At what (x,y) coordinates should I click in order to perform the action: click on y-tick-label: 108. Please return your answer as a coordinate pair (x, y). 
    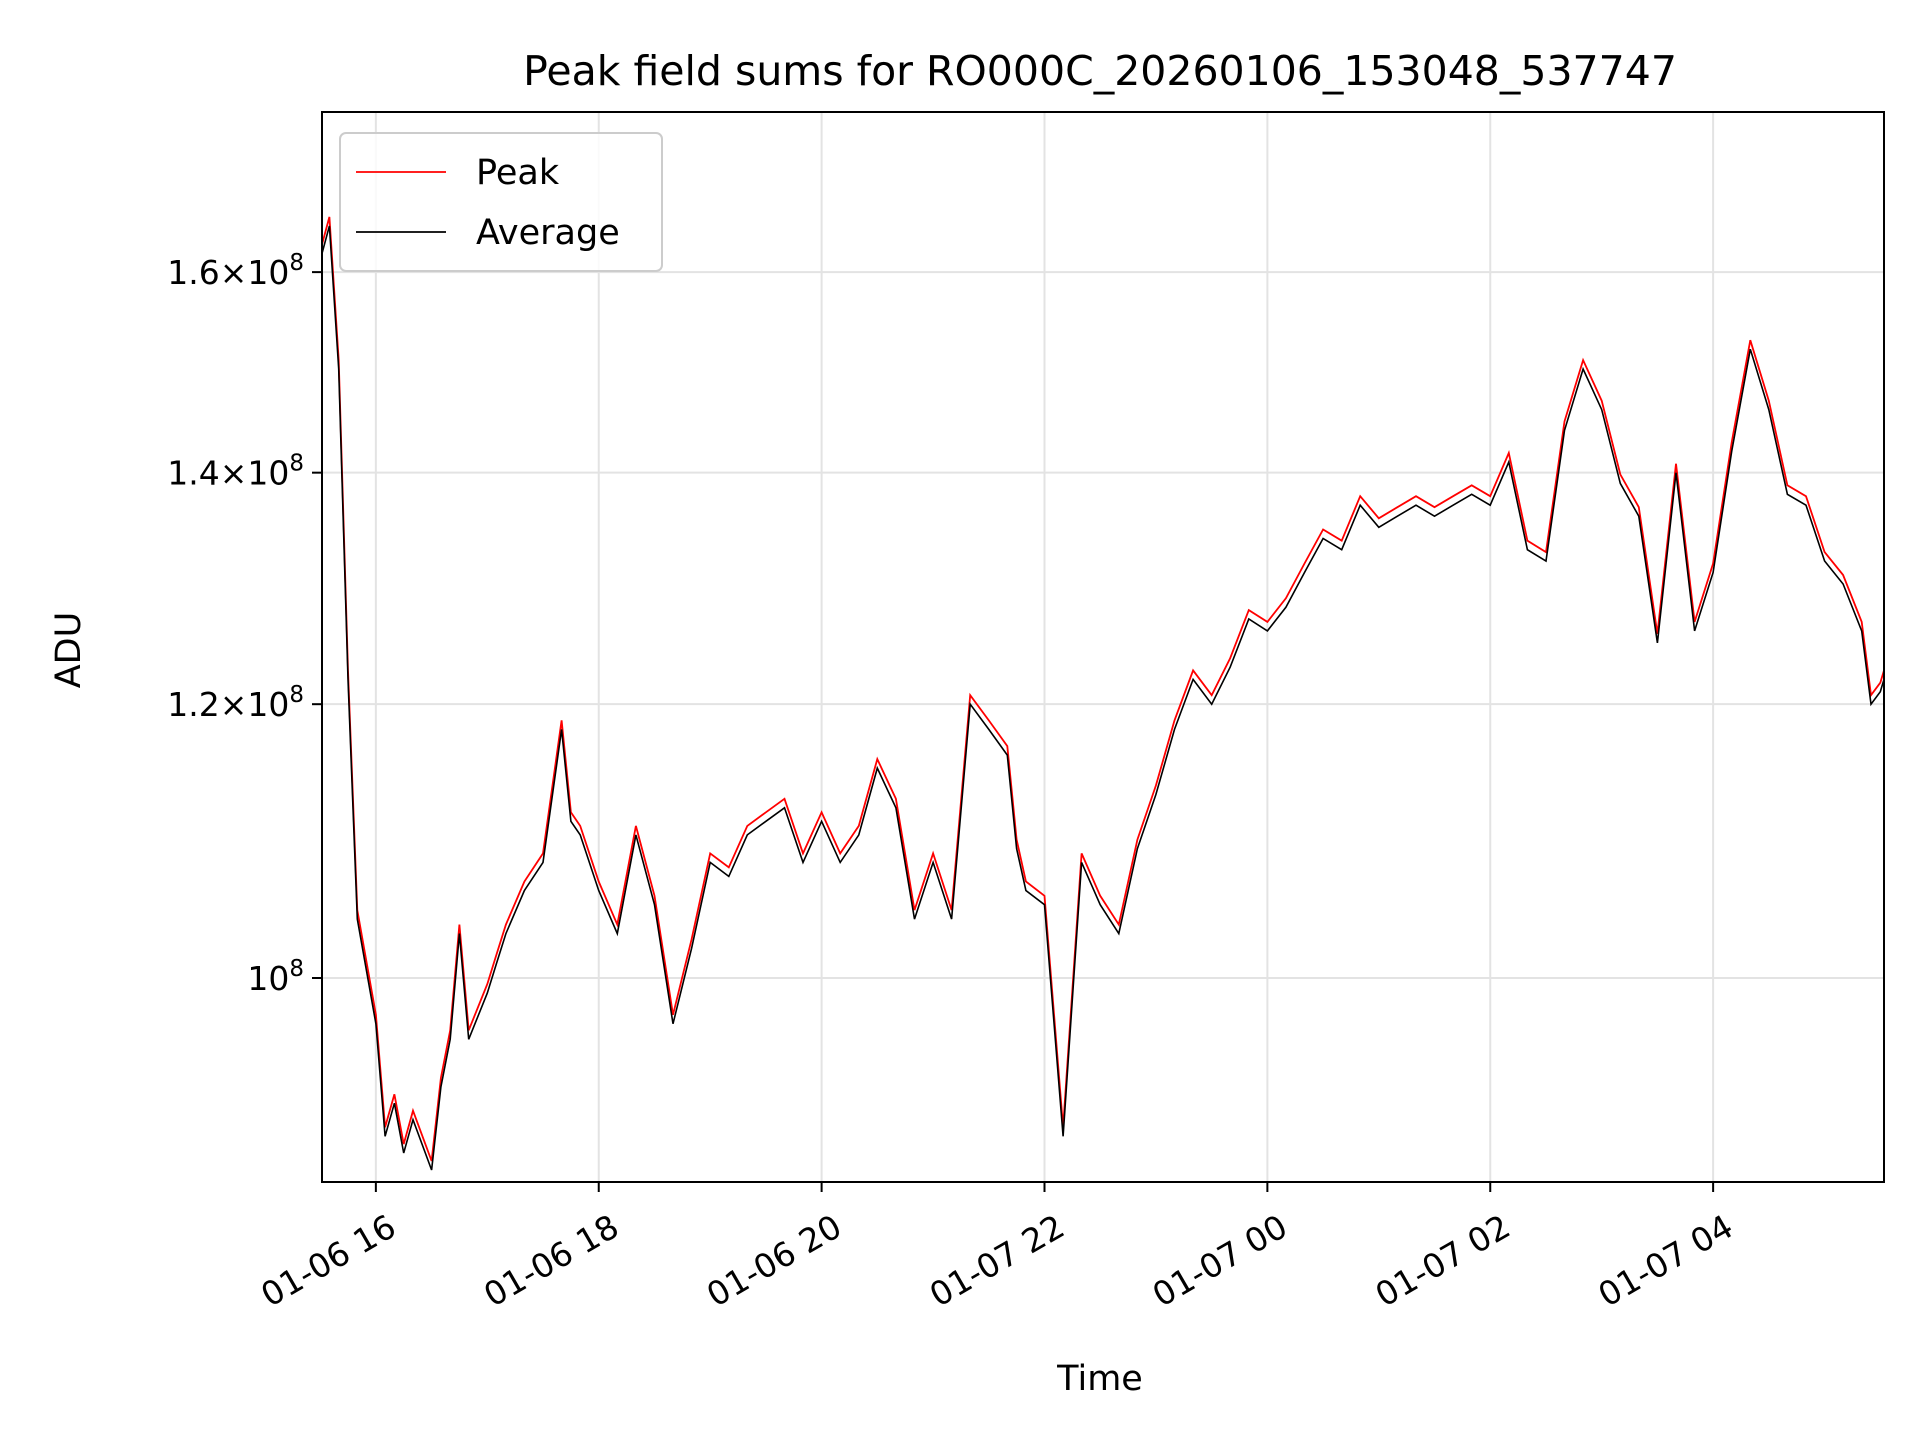
    Looking at the image, I should click on (275, 977).